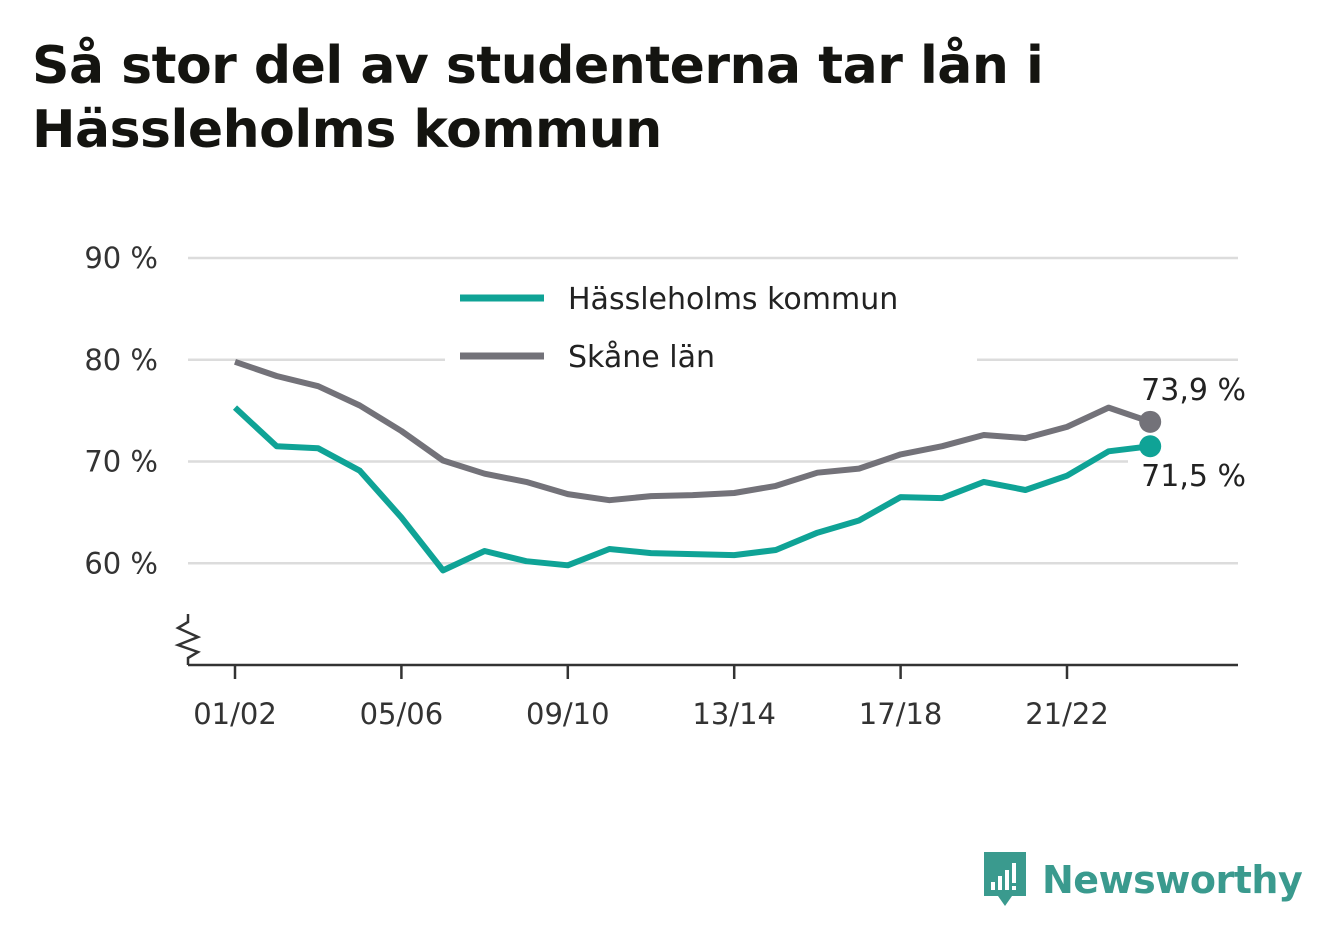 The height and width of the screenshot is (939, 1322). Describe the element at coordinates (121, 462) in the screenshot. I see `y-tick-label: 70 %` at that location.